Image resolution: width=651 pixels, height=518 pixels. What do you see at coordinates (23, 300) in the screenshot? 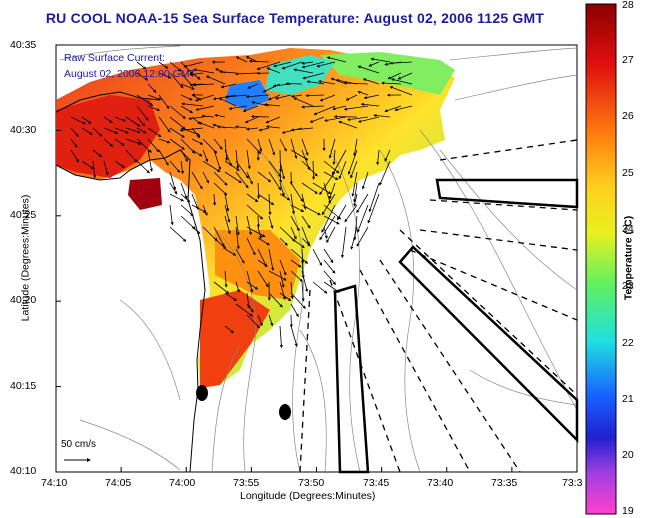
I see `y-tick-label: 40:20` at bounding box center [23, 300].